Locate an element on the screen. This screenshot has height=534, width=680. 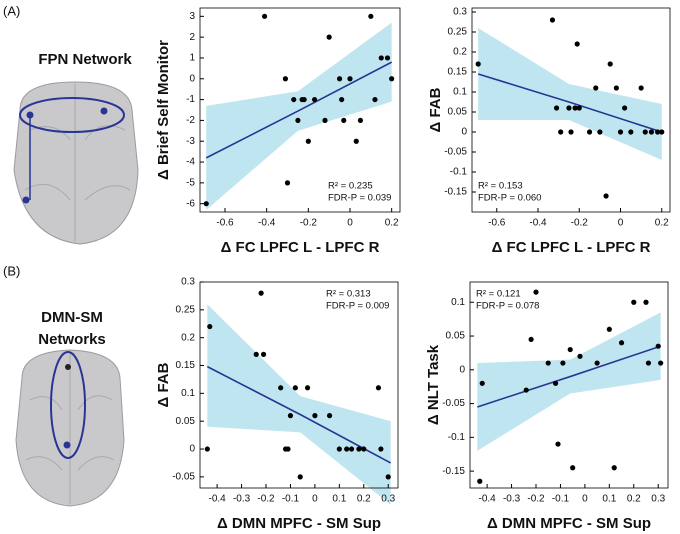
y-tick-label: 0.15 is located at coordinates (458, 72).